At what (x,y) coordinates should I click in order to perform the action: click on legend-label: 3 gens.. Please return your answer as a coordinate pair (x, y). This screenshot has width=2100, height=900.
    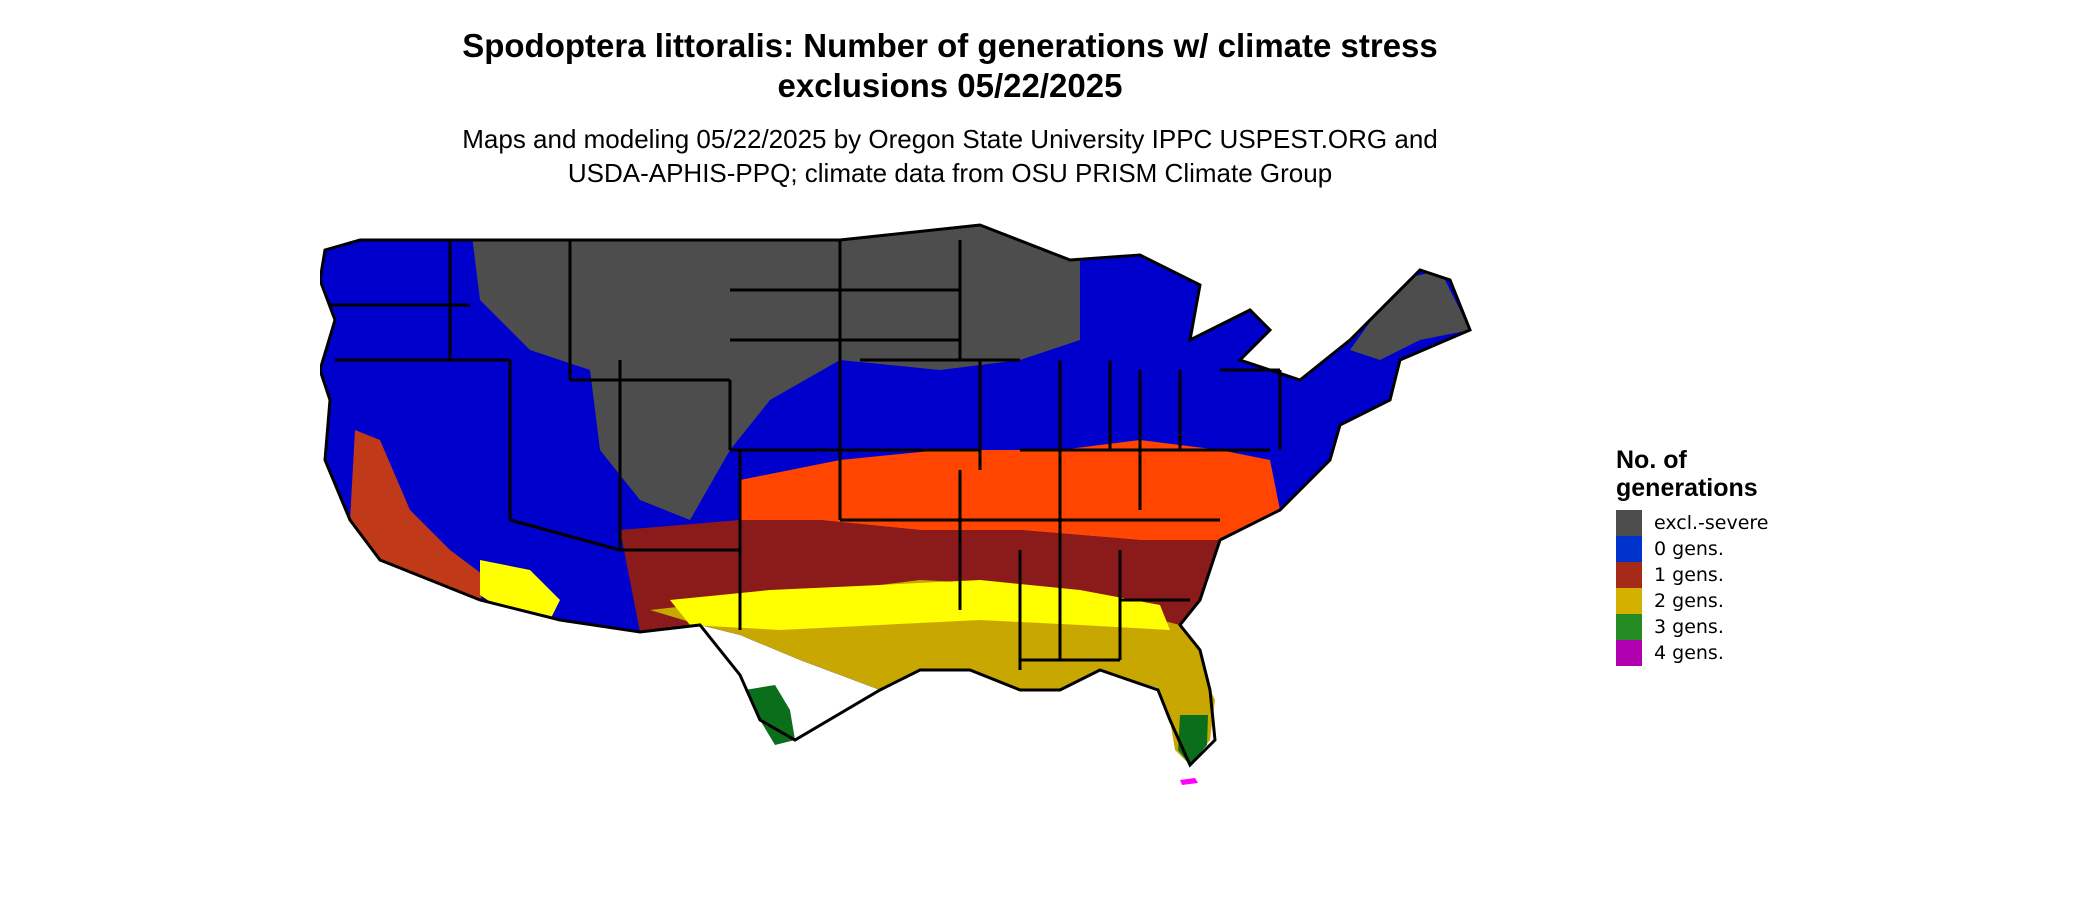
    Looking at the image, I should click on (1689, 627).